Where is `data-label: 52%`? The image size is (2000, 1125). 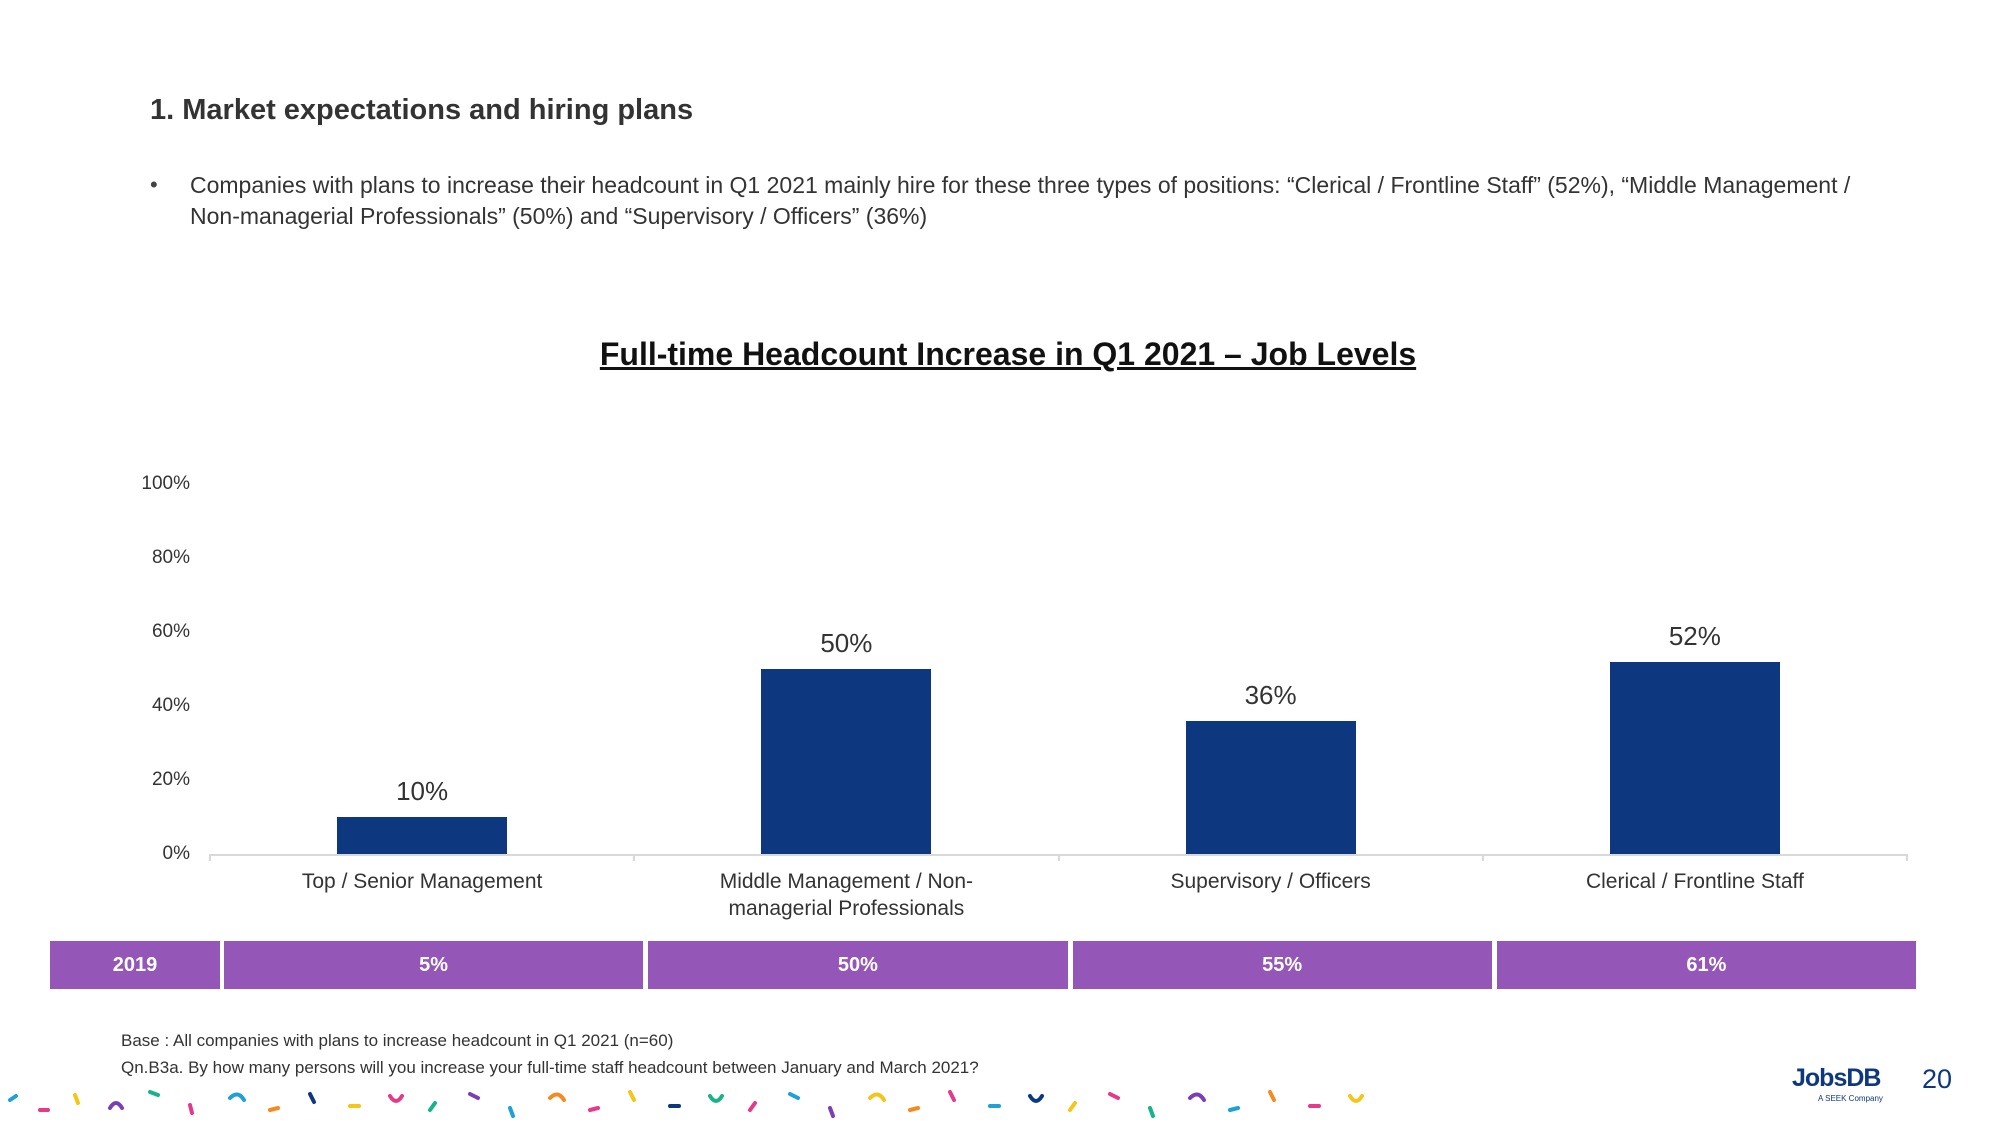 data-label: 52% is located at coordinates (1694, 635).